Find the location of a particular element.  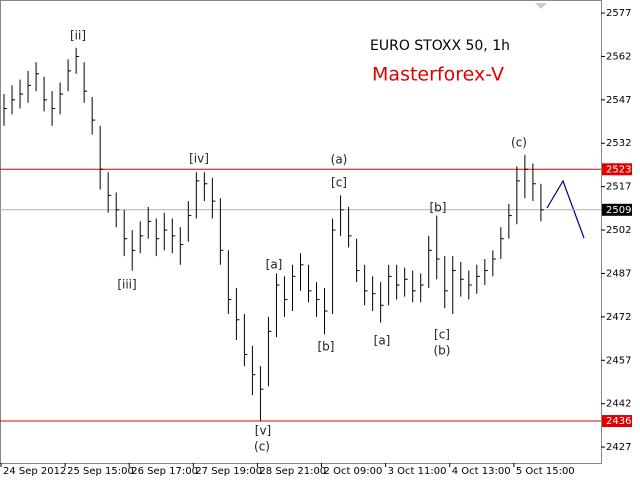

wave-label: [iii] is located at coordinates (126, 285).